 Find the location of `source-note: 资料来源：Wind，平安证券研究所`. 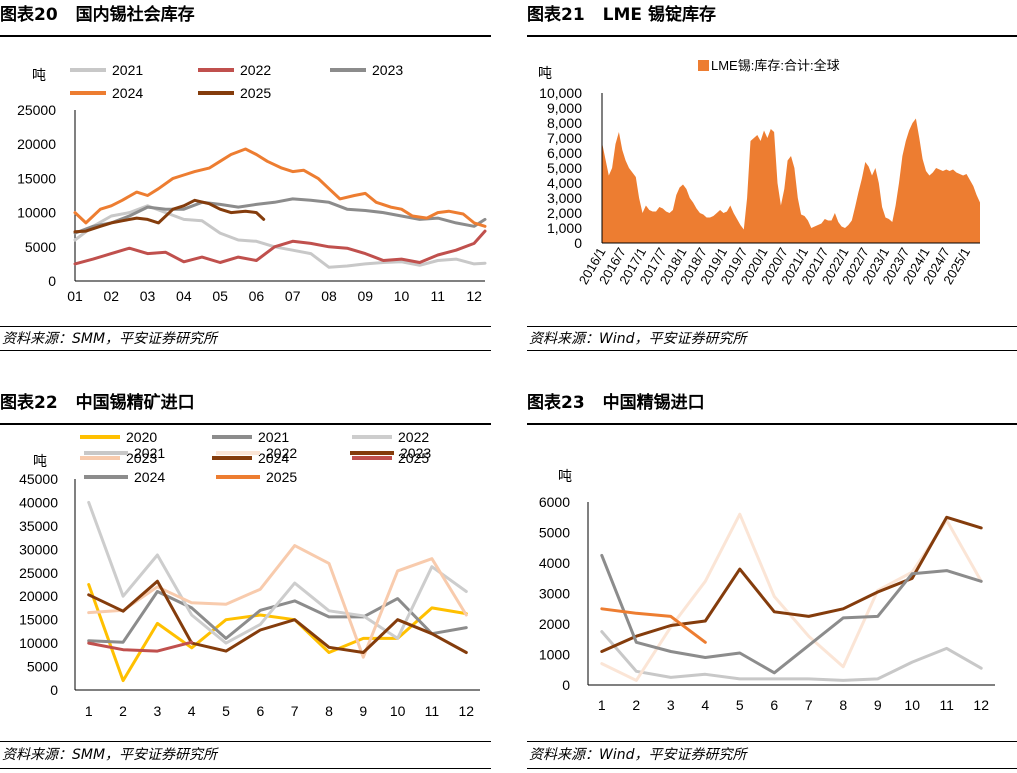

source-note: 资料来源：Wind，平安证券研究所 is located at coordinates (638, 755).